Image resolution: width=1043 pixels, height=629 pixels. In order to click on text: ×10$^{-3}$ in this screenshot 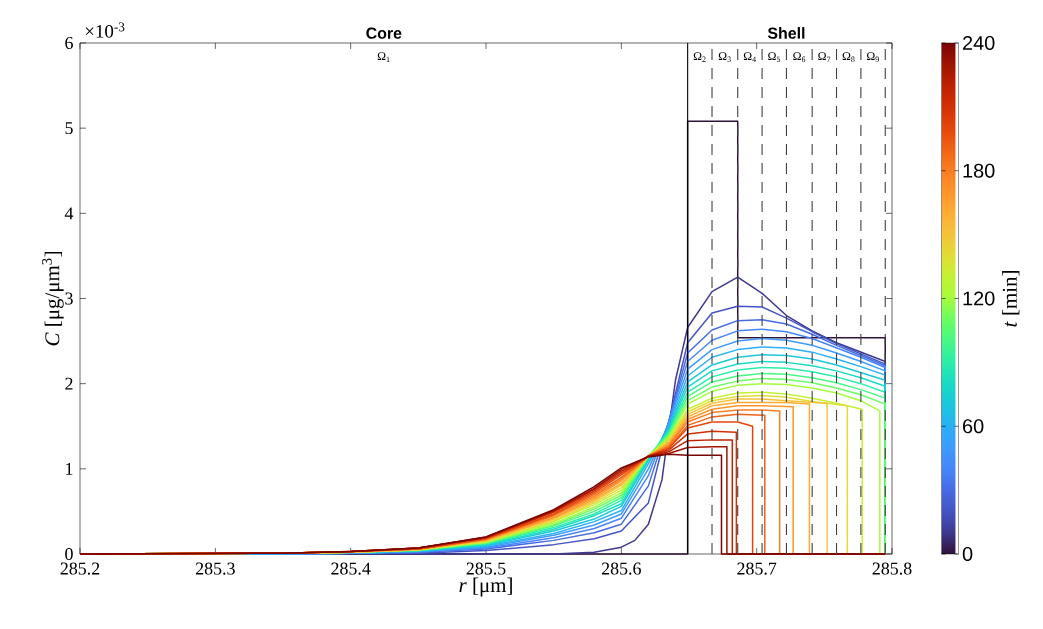, I will do `click(105, 30)`.